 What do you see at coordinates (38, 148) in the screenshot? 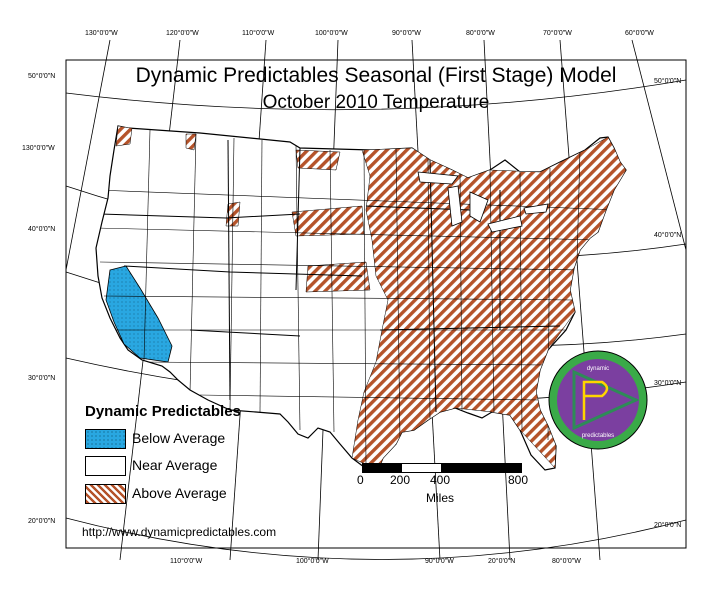
I see `left-longitude-label: 130°0'0"W` at bounding box center [38, 148].